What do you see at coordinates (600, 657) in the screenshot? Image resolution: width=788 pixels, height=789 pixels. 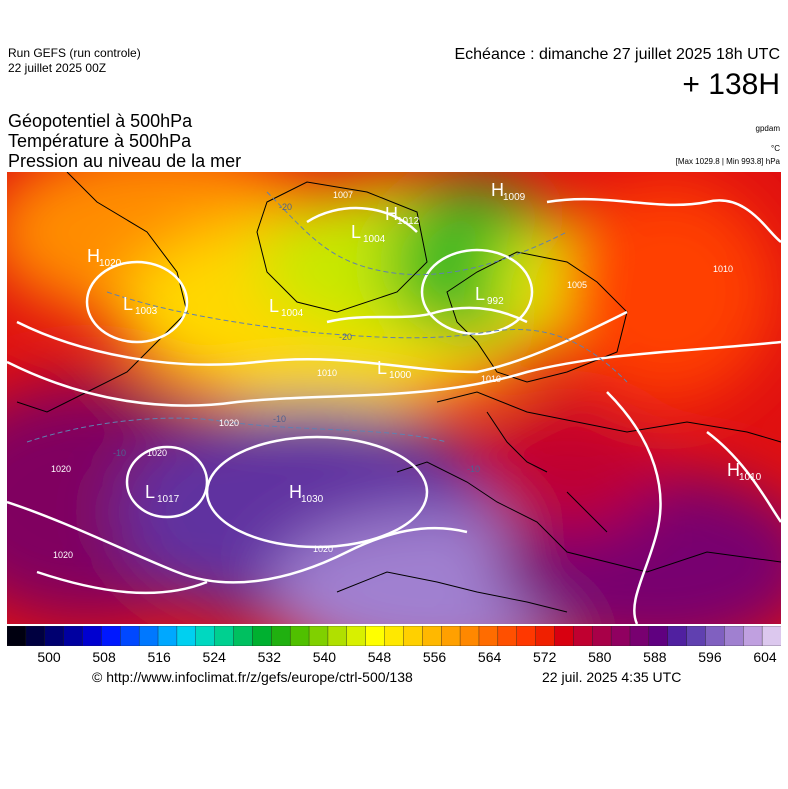 I see `colorbar-tick-label: 580` at bounding box center [600, 657].